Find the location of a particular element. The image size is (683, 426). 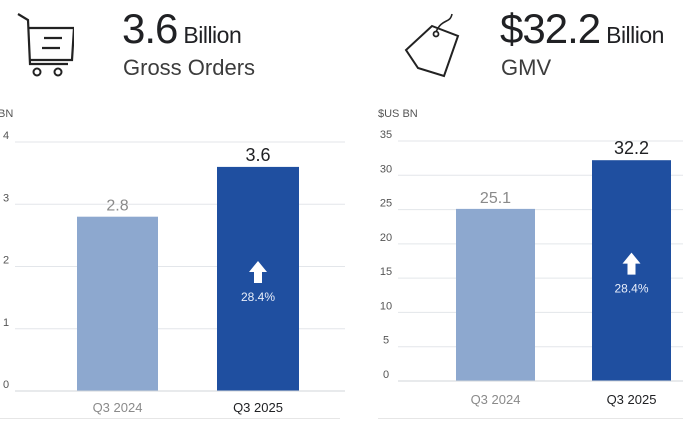

y-axis-label: $US BN is located at coordinates (398, 114).